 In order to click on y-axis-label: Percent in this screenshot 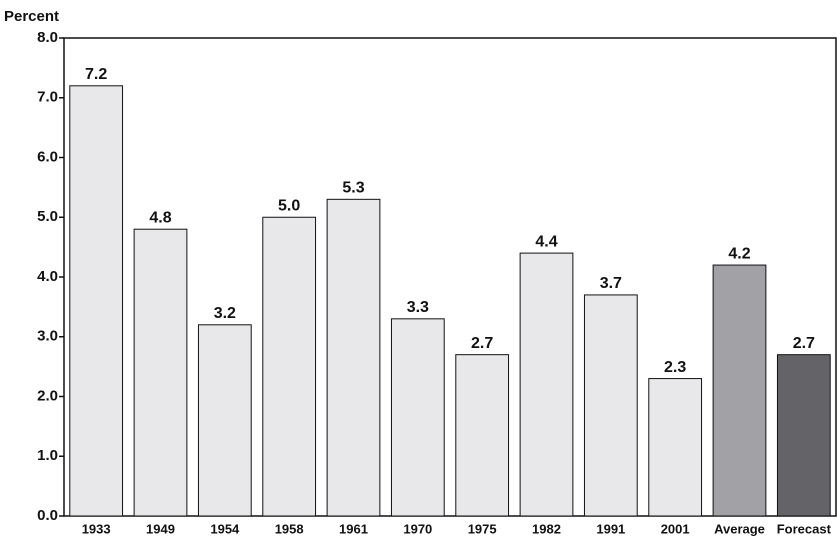, I will do `click(31, 16)`.